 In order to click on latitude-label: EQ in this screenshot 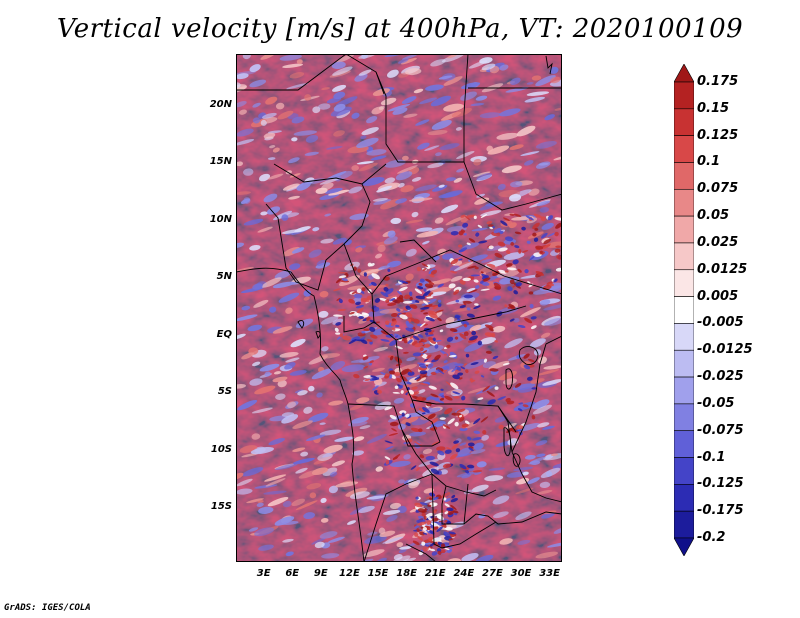, I will do `click(224, 334)`.